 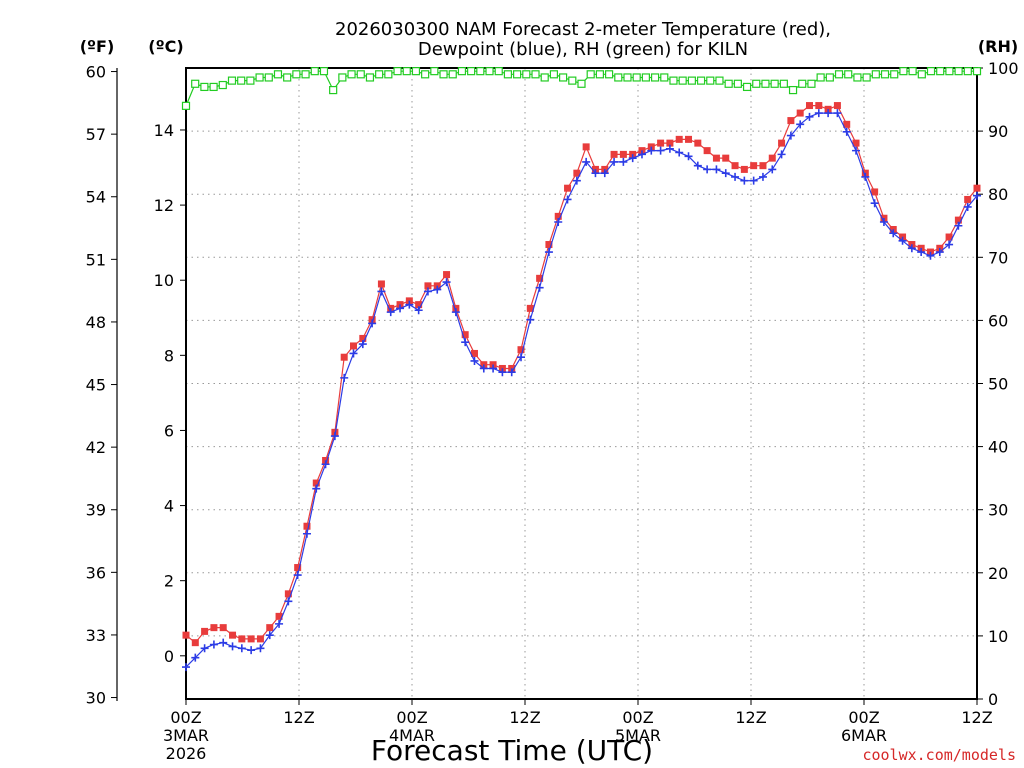 I want to click on left-unit-f: (ºF), so click(x=97, y=46).